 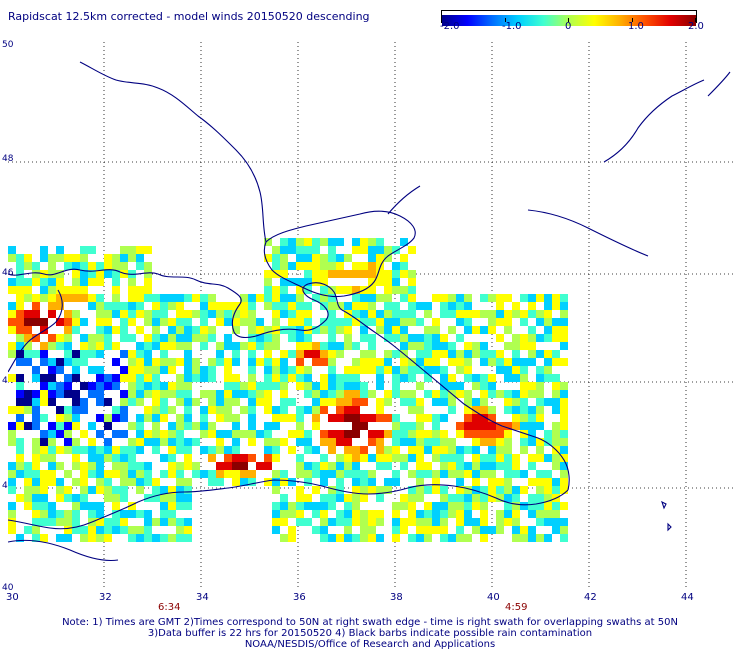 I want to click on colorbar-label: -2.0, so click(x=450, y=26).